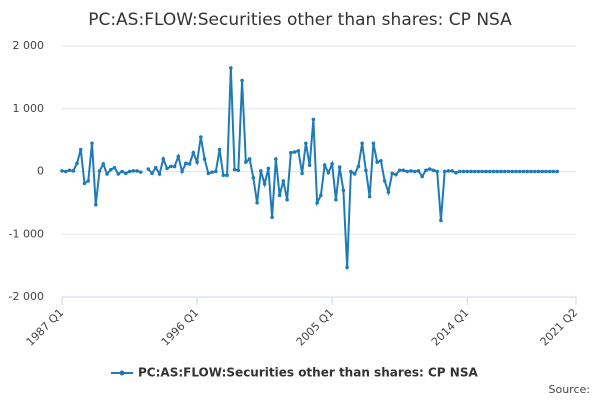 The width and height of the screenshot is (600, 400). What do you see at coordinates (559, 327) in the screenshot?
I see `x-tick-label: 2021 Q2` at bounding box center [559, 327].